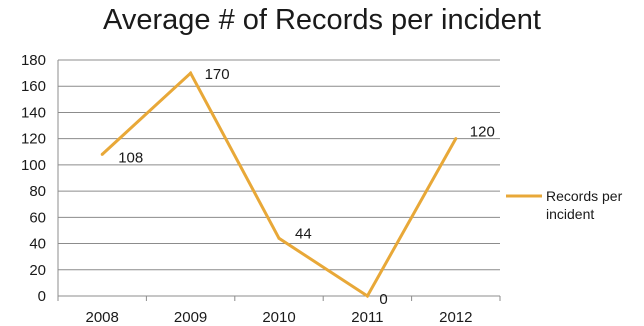  Describe the element at coordinates (455, 317) in the screenshot. I see `x-tick-label: 2012` at that location.